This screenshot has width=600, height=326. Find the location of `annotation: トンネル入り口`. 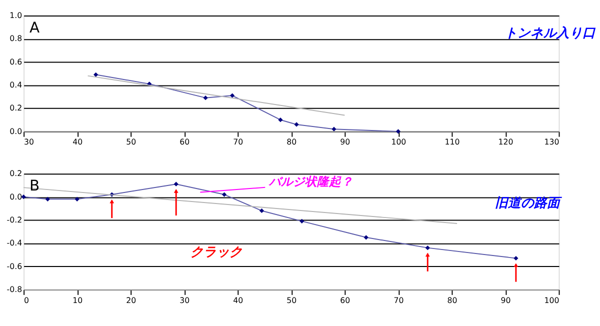

annotation: トンネル入り口 is located at coordinates (550, 34).